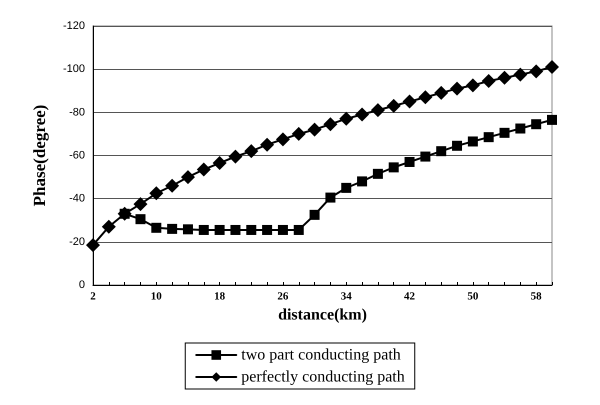 Image resolution: width=600 pixels, height=405 pixels. What do you see at coordinates (321, 355) in the screenshot?
I see `legend-label: two part conducting path` at bounding box center [321, 355].